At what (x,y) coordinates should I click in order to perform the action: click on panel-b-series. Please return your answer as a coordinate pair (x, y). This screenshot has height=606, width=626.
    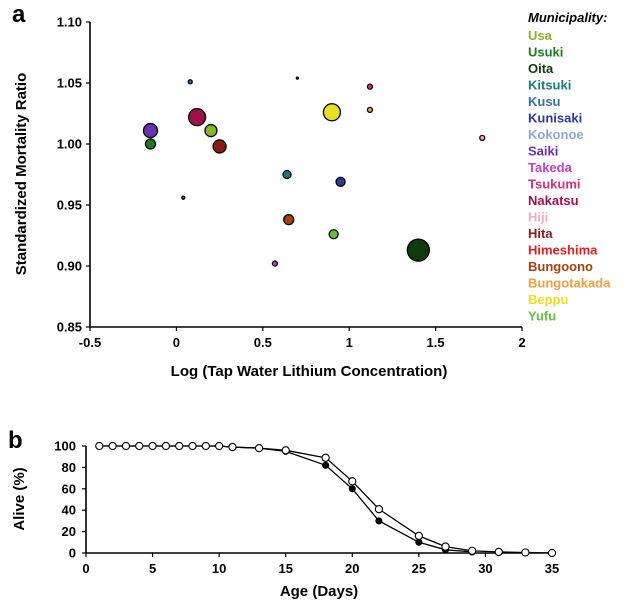
    Looking at the image, I should click on (326, 499).